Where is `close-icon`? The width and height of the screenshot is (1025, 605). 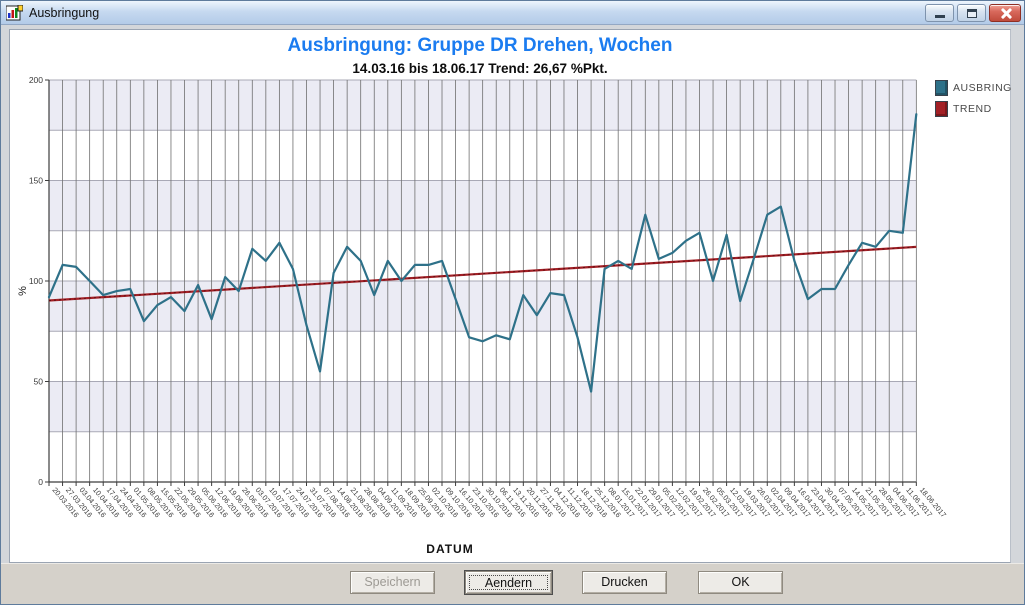
close-icon is located at coordinates (1005, 13).